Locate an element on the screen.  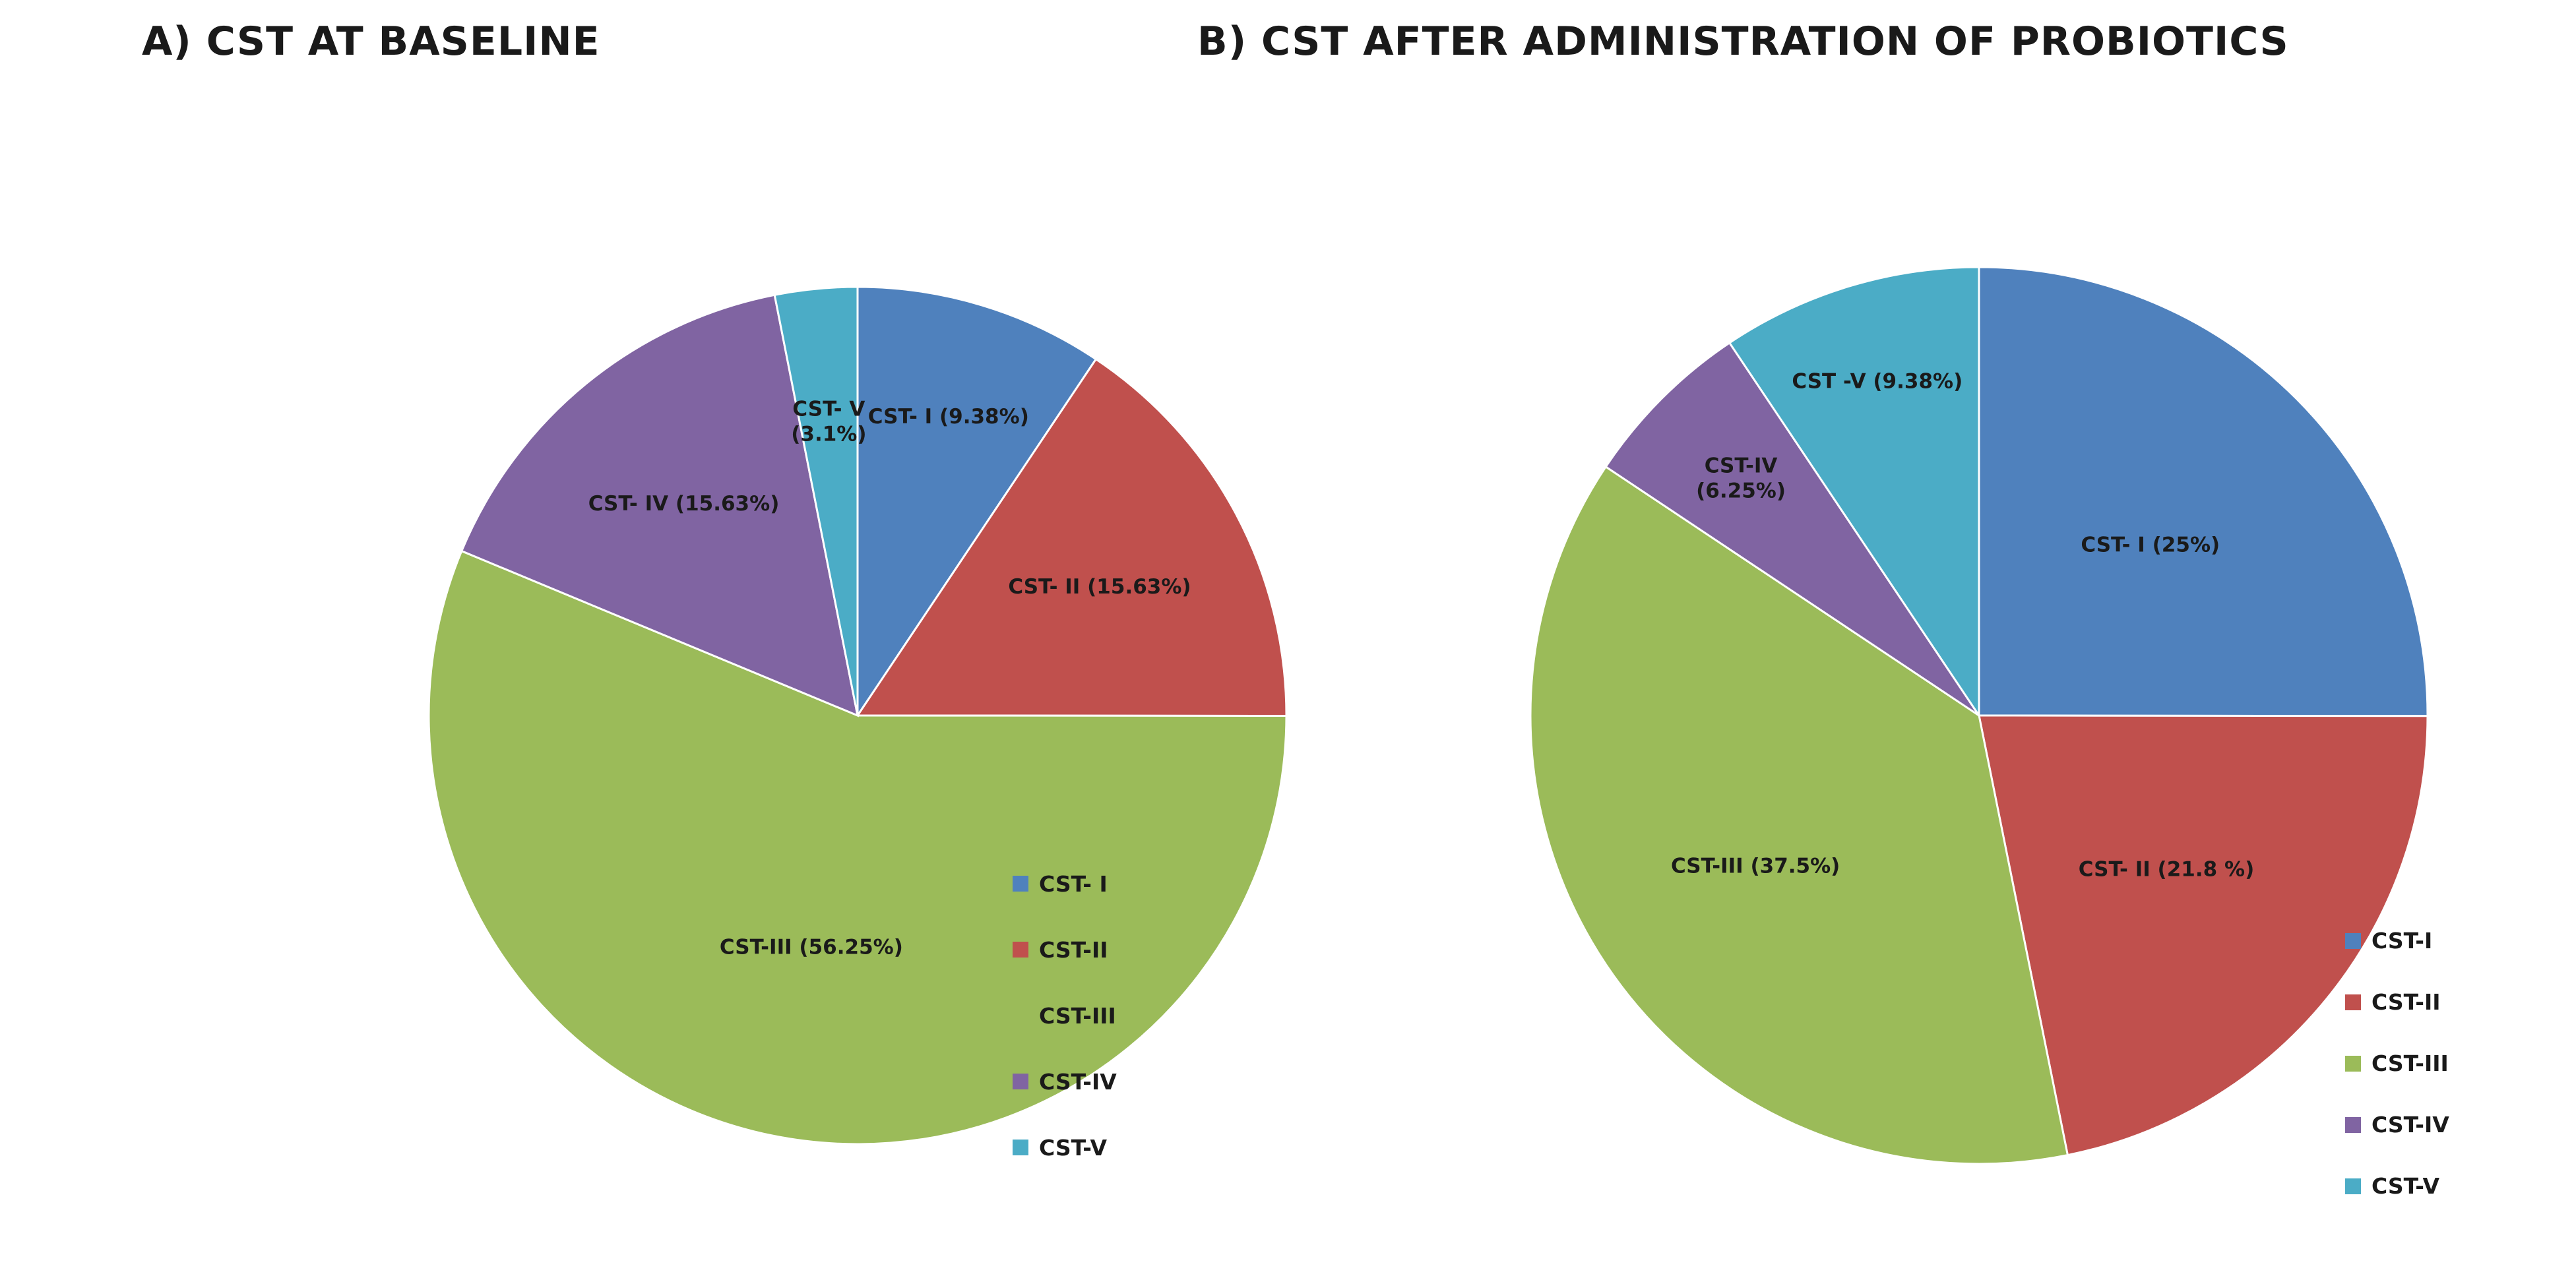
pie-b-slice-label-4: CST-IV (6.25%) is located at coordinates (1741, 478).